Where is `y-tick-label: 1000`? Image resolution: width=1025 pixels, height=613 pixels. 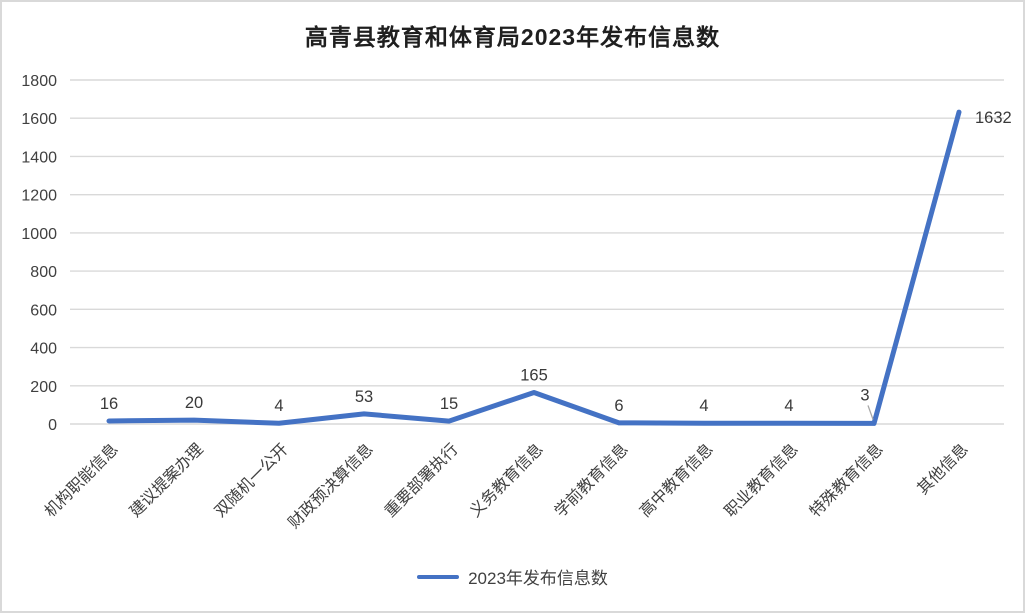 y-tick-label: 1000 is located at coordinates (39, 234).